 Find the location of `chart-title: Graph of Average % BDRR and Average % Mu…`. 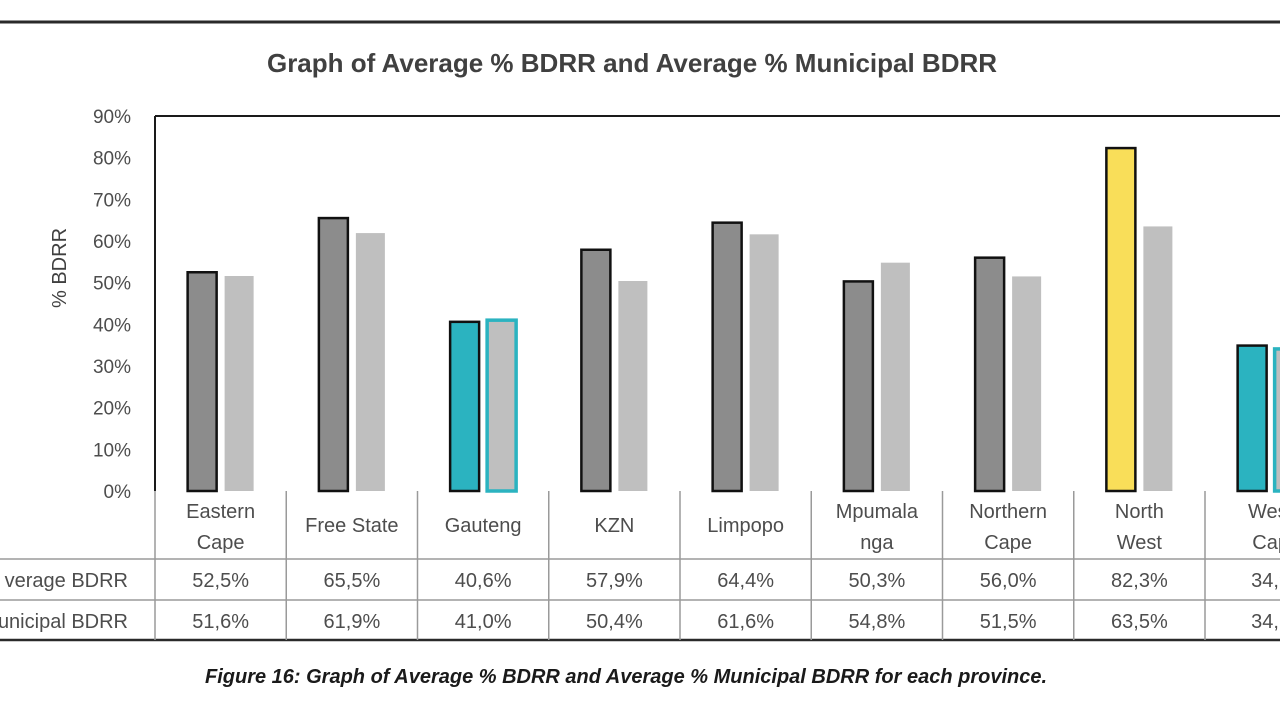

chart-title: Graph of Average % BDRR and Average % Mu… is located at coordinates (632, 63).